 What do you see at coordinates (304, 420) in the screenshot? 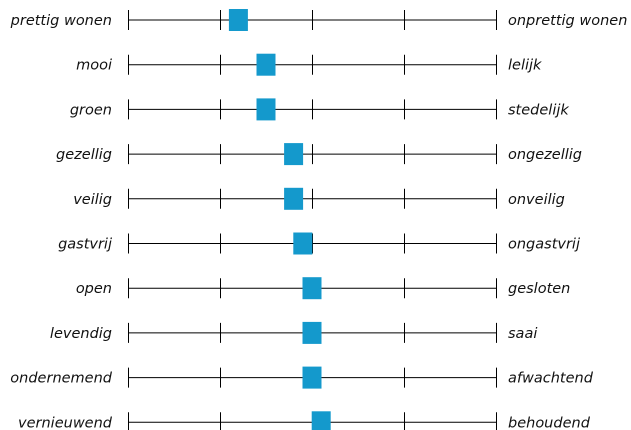
I see `chart-row: vernieuwend behoudend` at bounding box center [304, 420].